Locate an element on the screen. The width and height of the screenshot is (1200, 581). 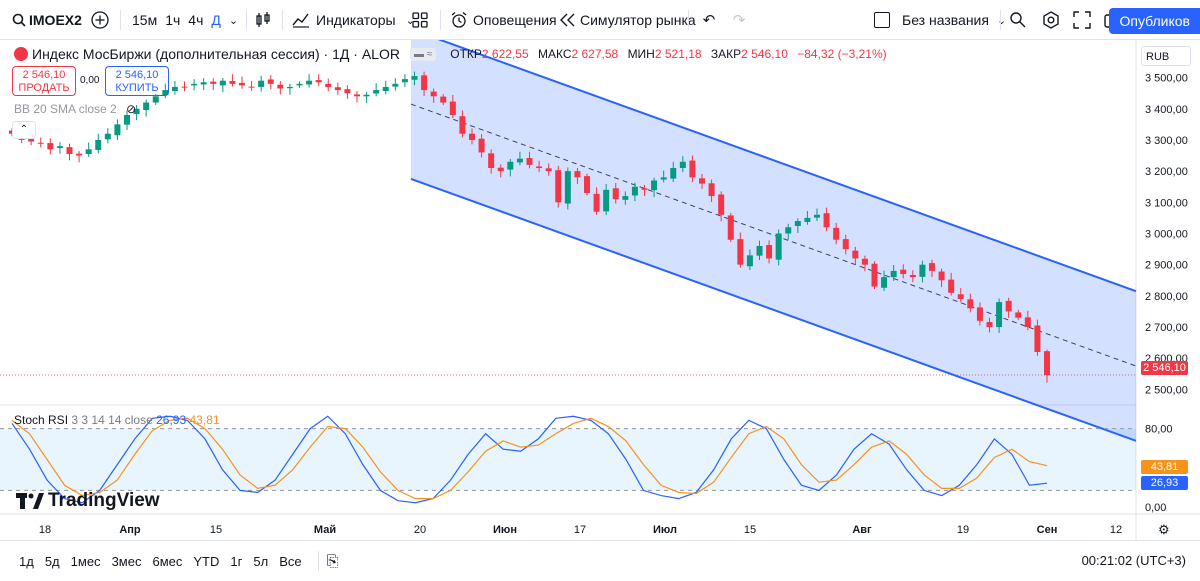
fullscreen-icon is located at coordinates (1082, 20).